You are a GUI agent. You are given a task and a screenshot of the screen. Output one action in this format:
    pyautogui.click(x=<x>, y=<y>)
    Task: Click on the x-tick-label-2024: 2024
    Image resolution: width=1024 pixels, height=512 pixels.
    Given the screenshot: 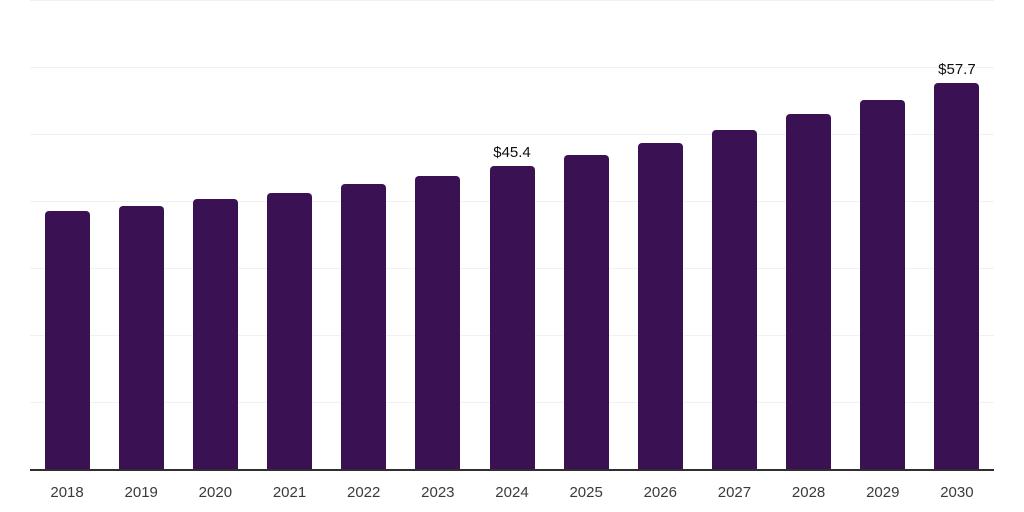 What is the action you would take?
    pyautogui.click(x=512, y=492)
    